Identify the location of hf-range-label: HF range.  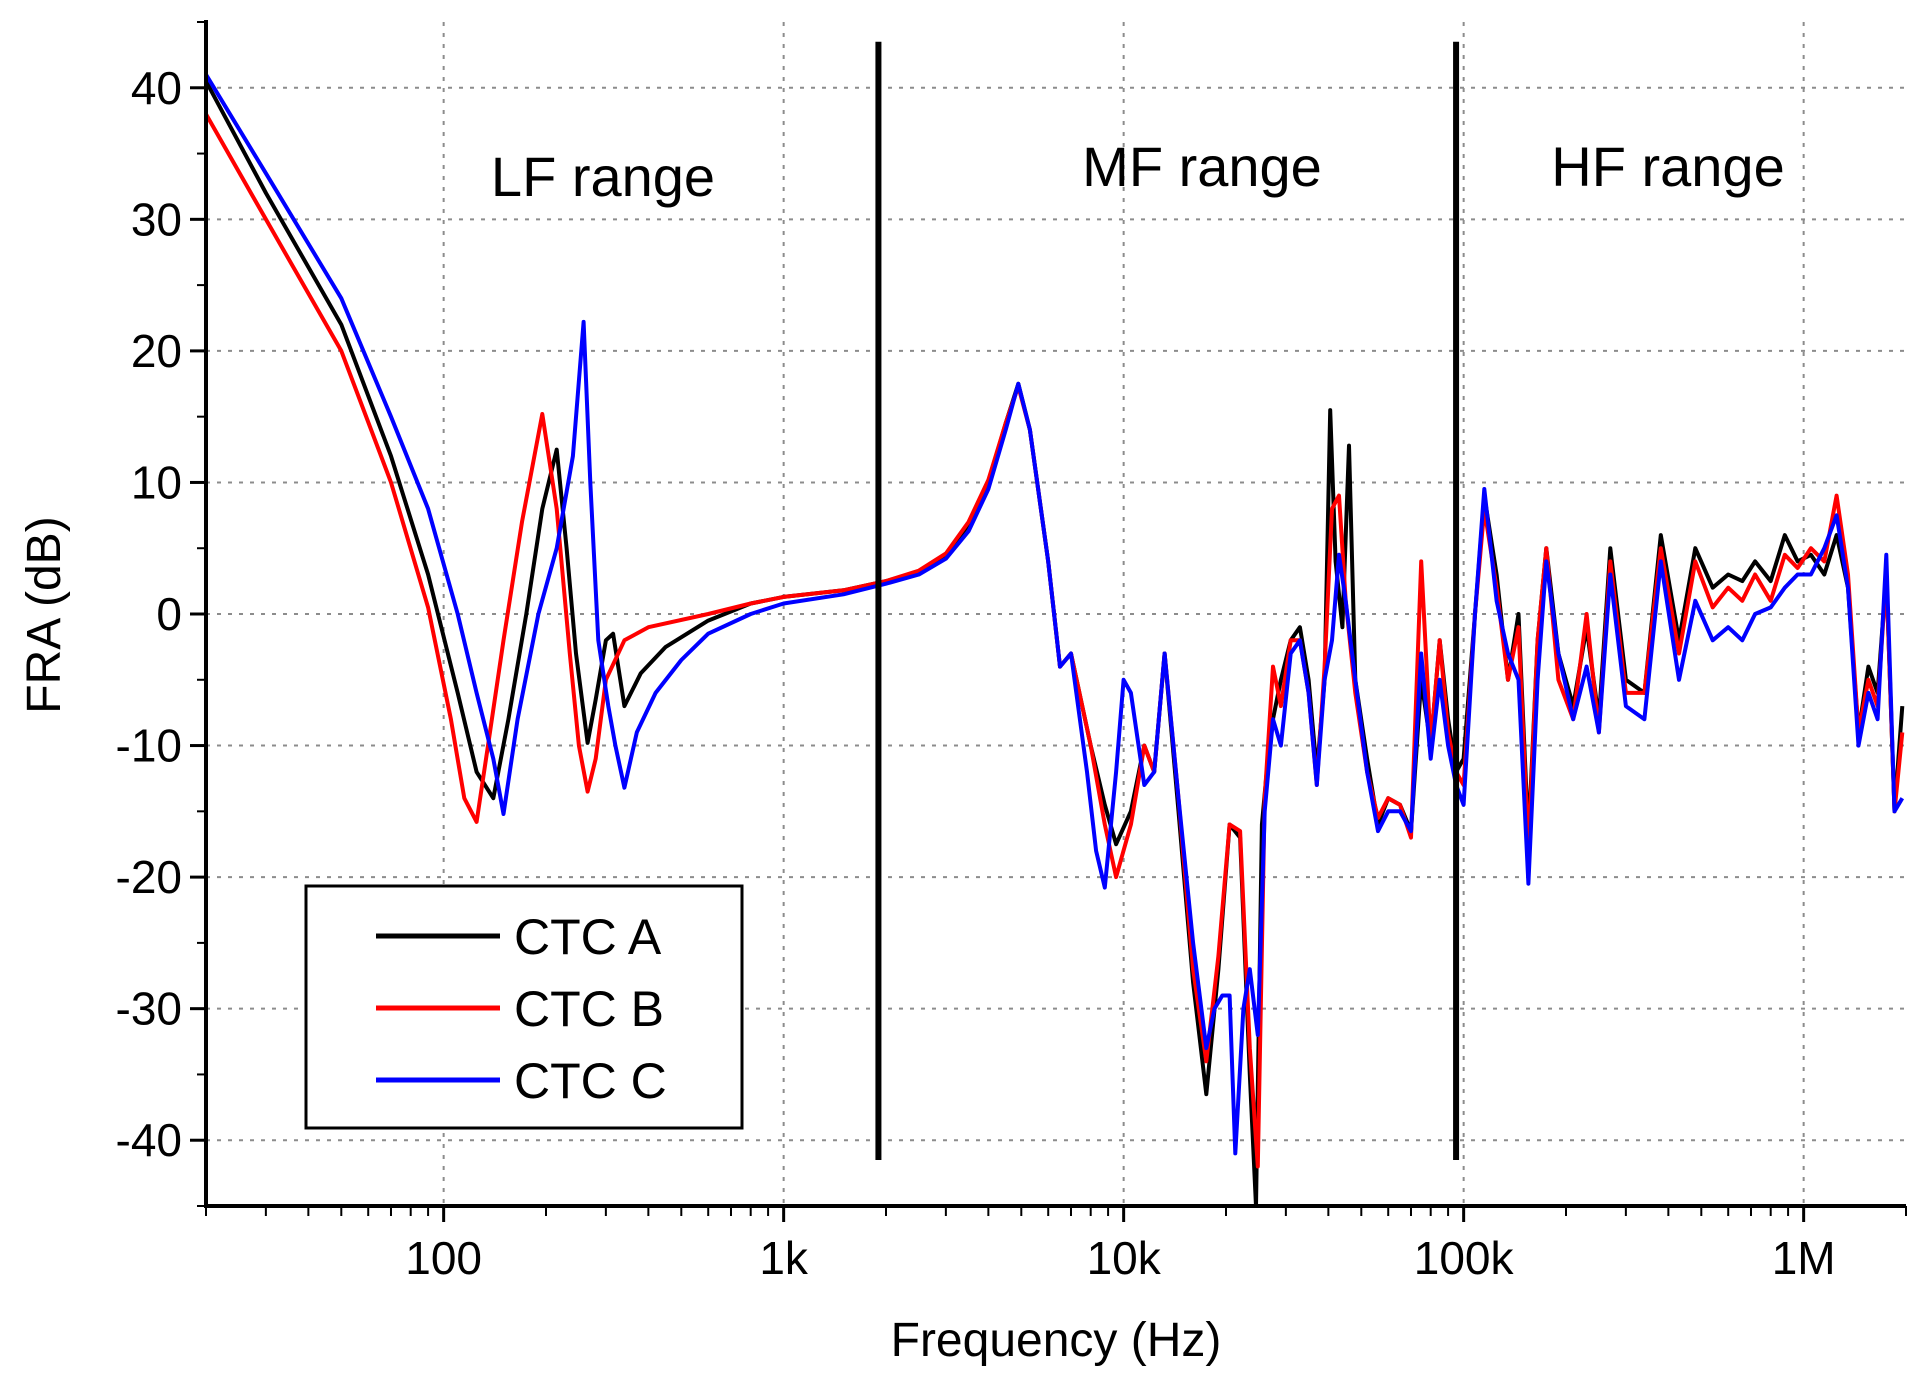
(1667, 166).